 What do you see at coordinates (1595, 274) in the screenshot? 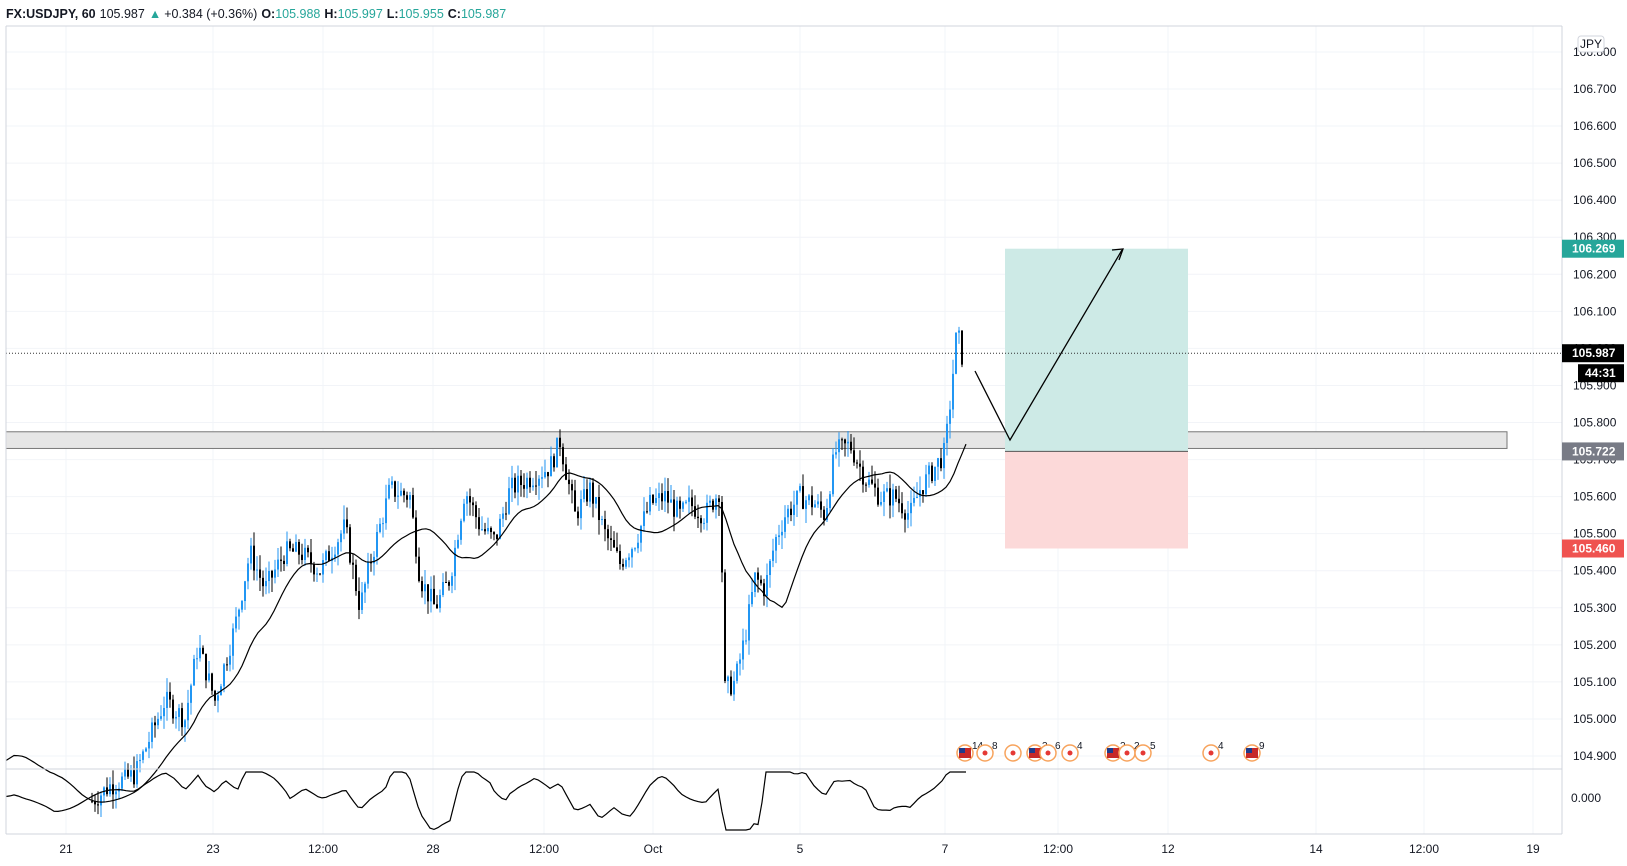
I see `price-tick-label: 106.200` at bounding box center [1595, 274].